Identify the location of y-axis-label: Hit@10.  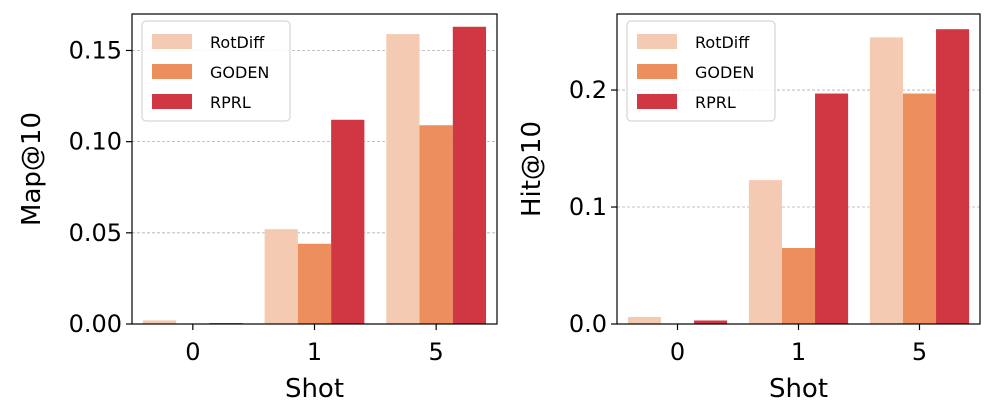
(532, 169).